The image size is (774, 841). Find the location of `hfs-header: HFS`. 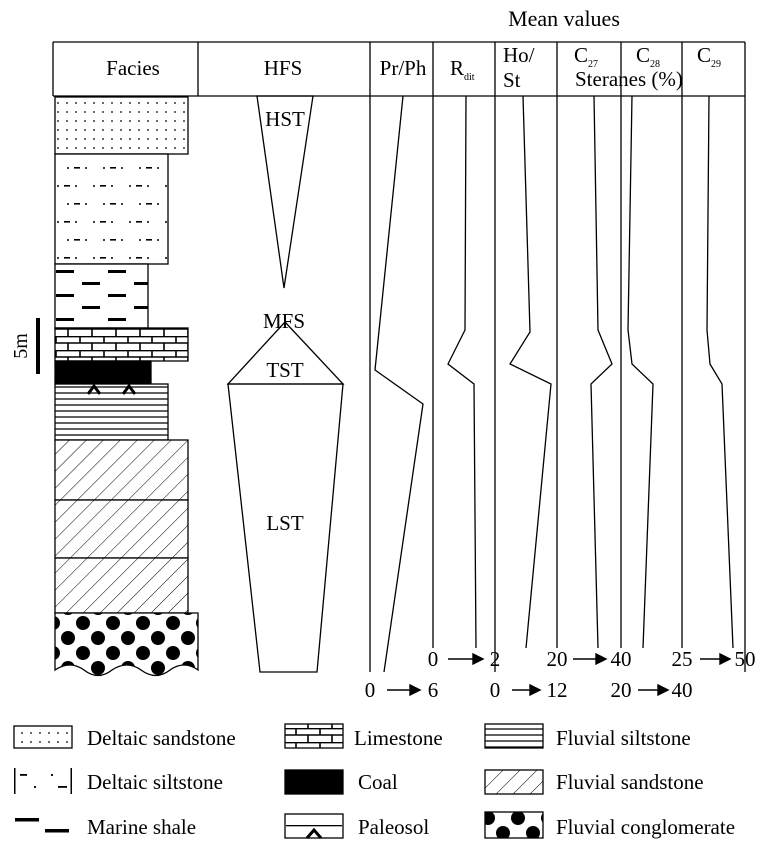

hfs-header: HFS is located at coordinates (283, 68).